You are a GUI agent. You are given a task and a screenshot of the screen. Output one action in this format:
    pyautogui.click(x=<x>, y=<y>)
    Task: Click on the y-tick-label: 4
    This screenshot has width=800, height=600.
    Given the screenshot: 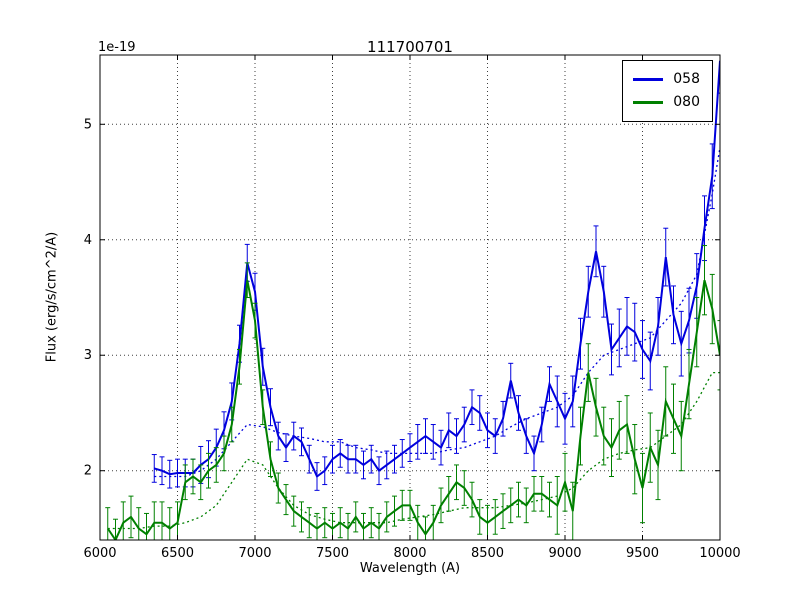 What is the action you would take?
    pyautogui.click(x=88, y=240)
    